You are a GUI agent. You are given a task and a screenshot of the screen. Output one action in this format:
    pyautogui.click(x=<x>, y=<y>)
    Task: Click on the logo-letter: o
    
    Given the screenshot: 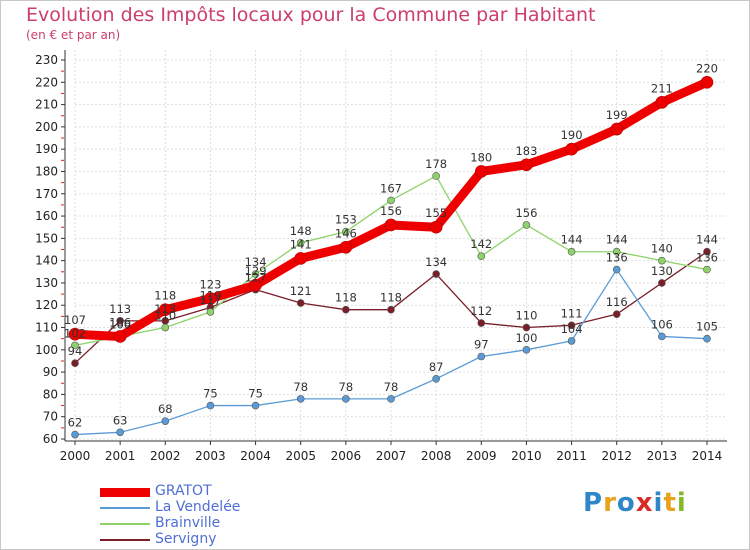 What is the action you would take?
    pyautogui.click(x=626, y=503)
    